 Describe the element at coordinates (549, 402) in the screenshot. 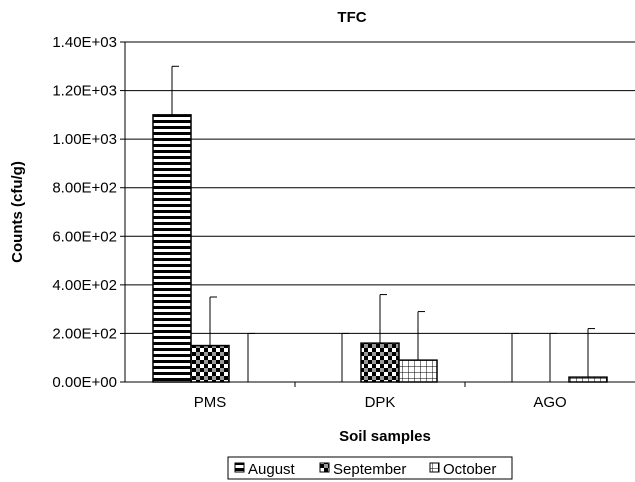

I see `x-tick-label: AGO` at that location.